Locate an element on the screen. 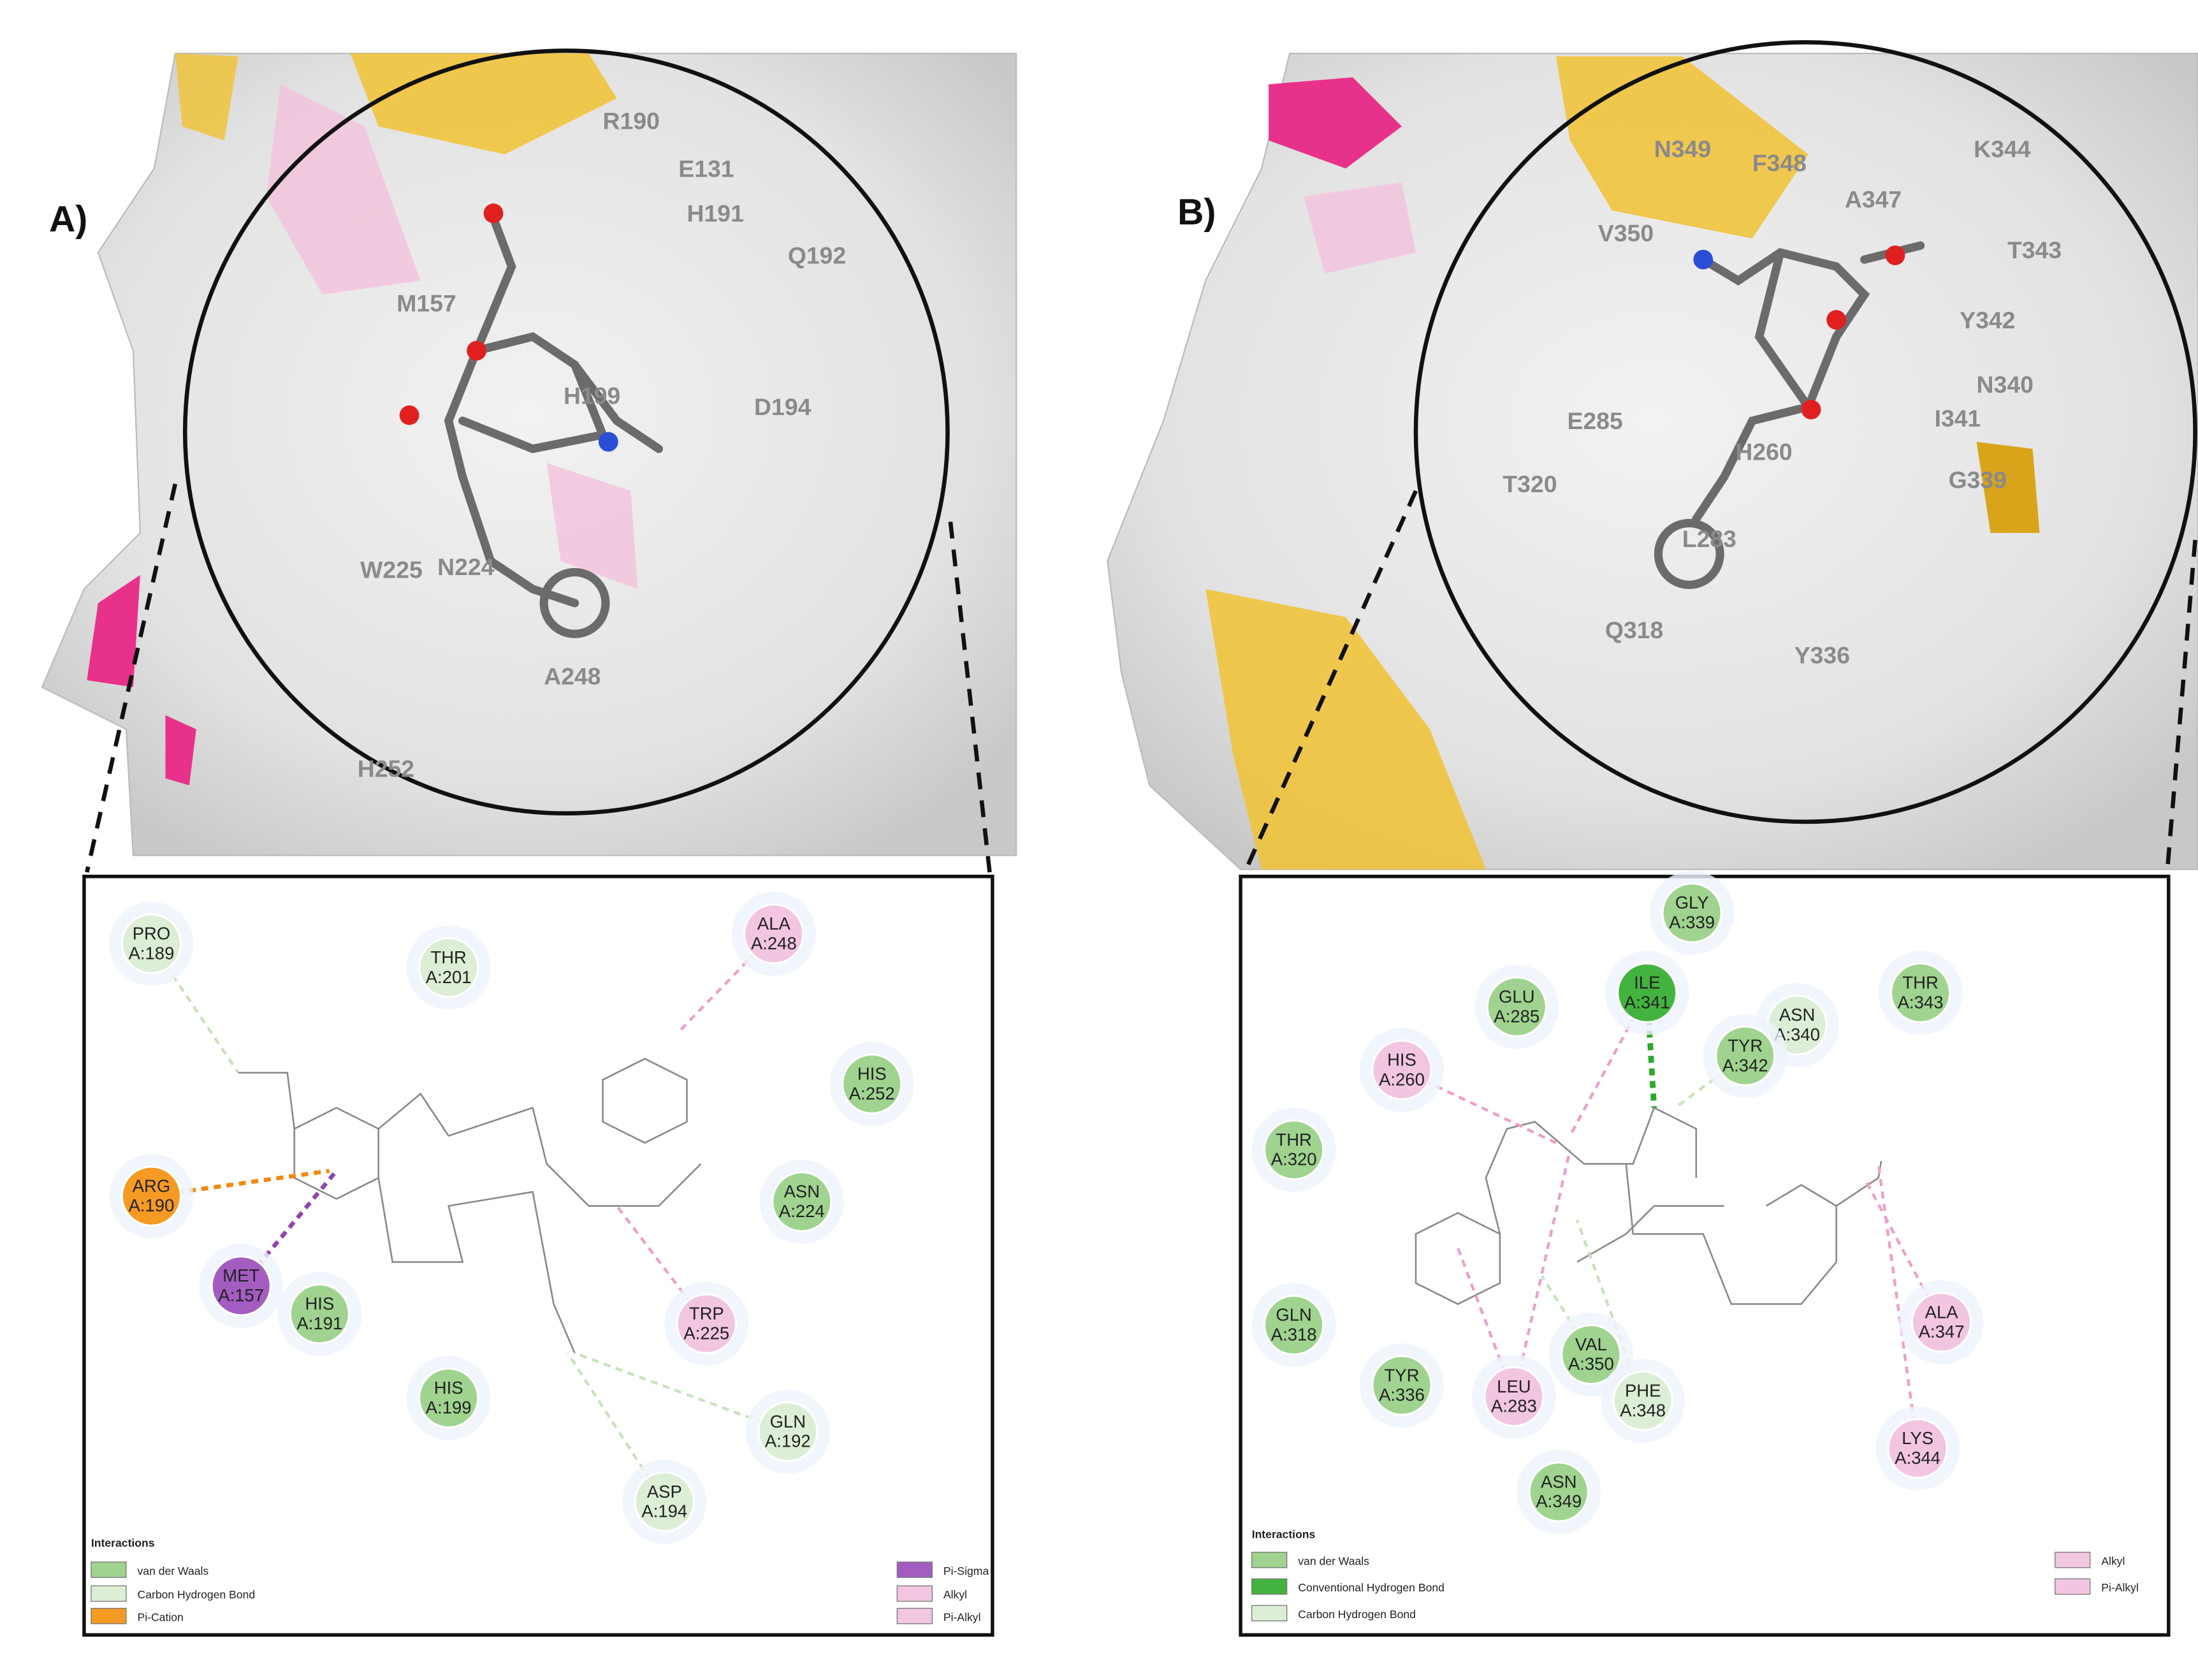 This screenshot has height=1680, width=2198. surface-residue-label: N340 is located at coordinates (2005, 384).